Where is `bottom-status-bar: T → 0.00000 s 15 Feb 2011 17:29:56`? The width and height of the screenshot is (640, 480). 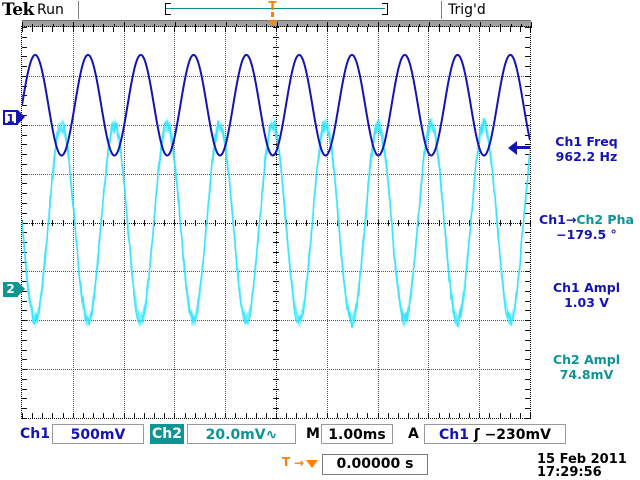
bottom-status-bar: T → 0.00000 s 15 Feb 2011 17:29:56 is located at coordinates (320, 466).